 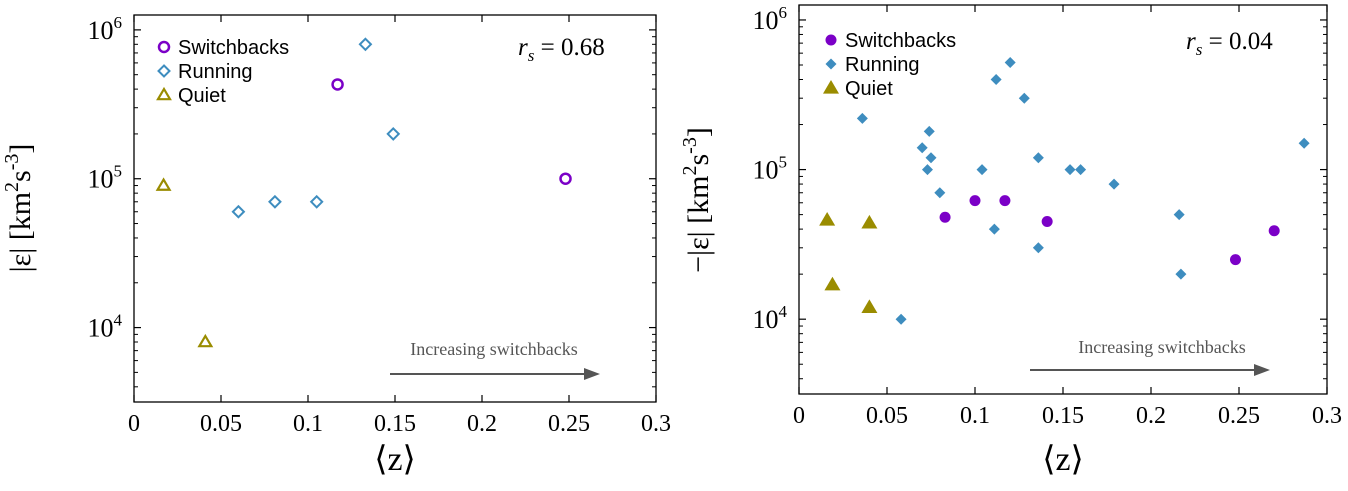 What do you see at coordinates (1229, 43) in the screenshot?
I see `spearman-rs-label: rs = 0.04` at bounding box center [1229, 43].